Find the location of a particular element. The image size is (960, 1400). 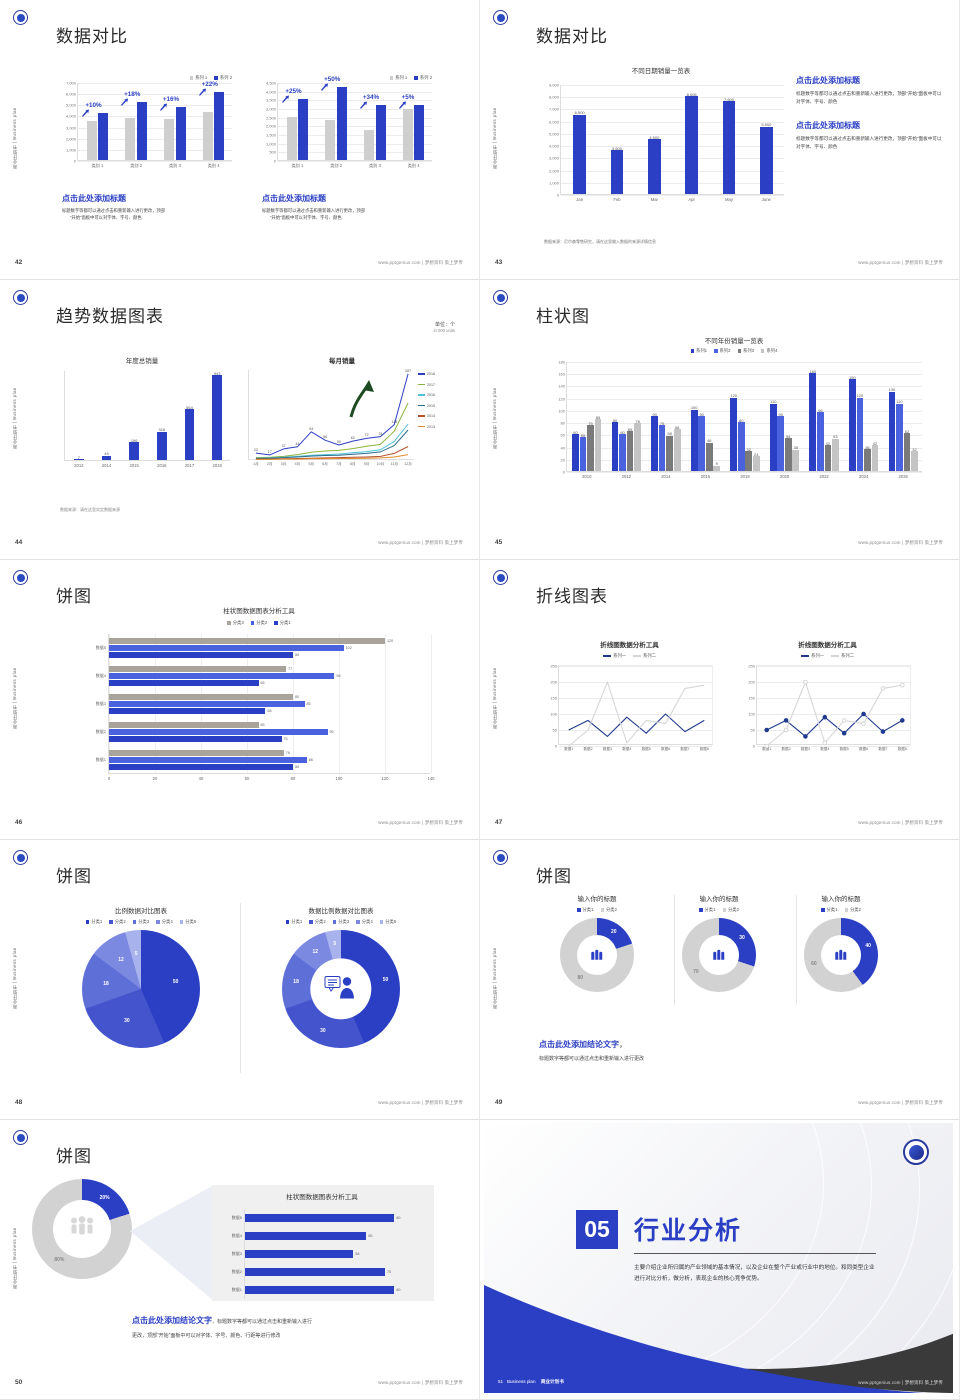

y-tick: 200 is located at coordinates (553, 682).